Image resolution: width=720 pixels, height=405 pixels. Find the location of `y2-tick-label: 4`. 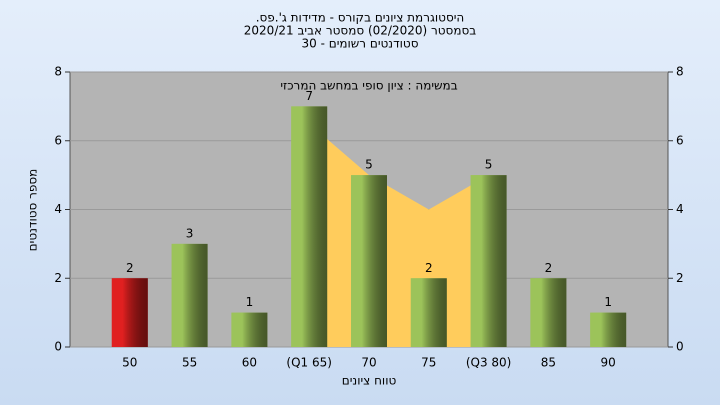

y2-tick-label: 4 is located at coordinates (680, 209).